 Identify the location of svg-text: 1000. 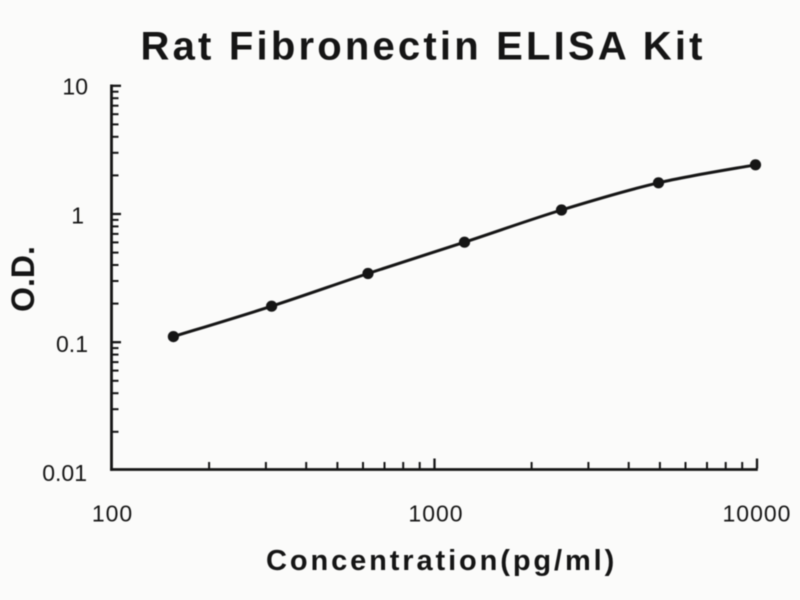
(435, 513).